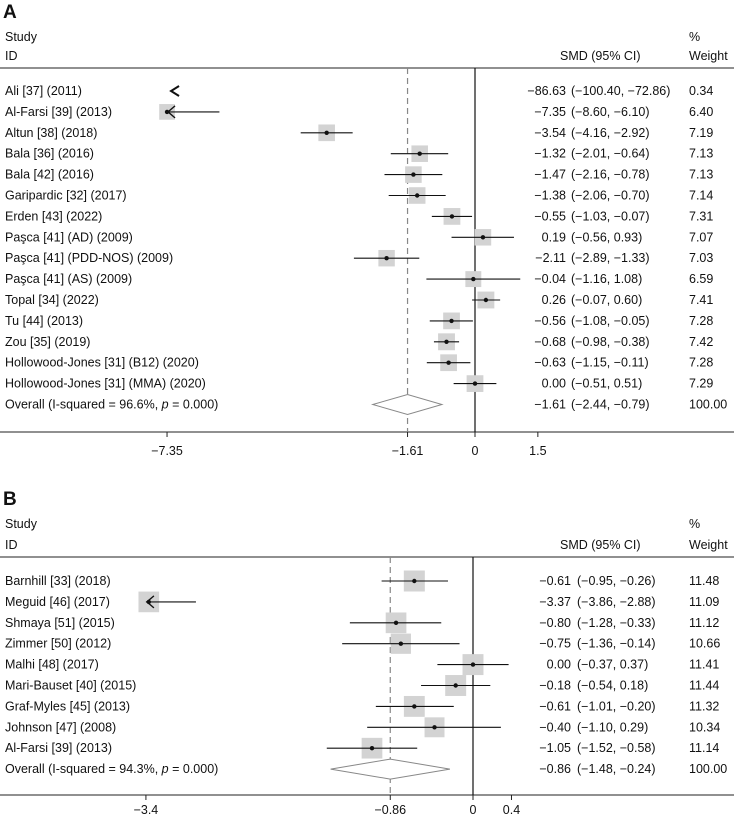 Image resolution: width=734 pixels, height=817 pixels. Describe the element at coordinates (704, 644) in the screenshot. I see `panel-b-weight-value: 10.66` at that location.